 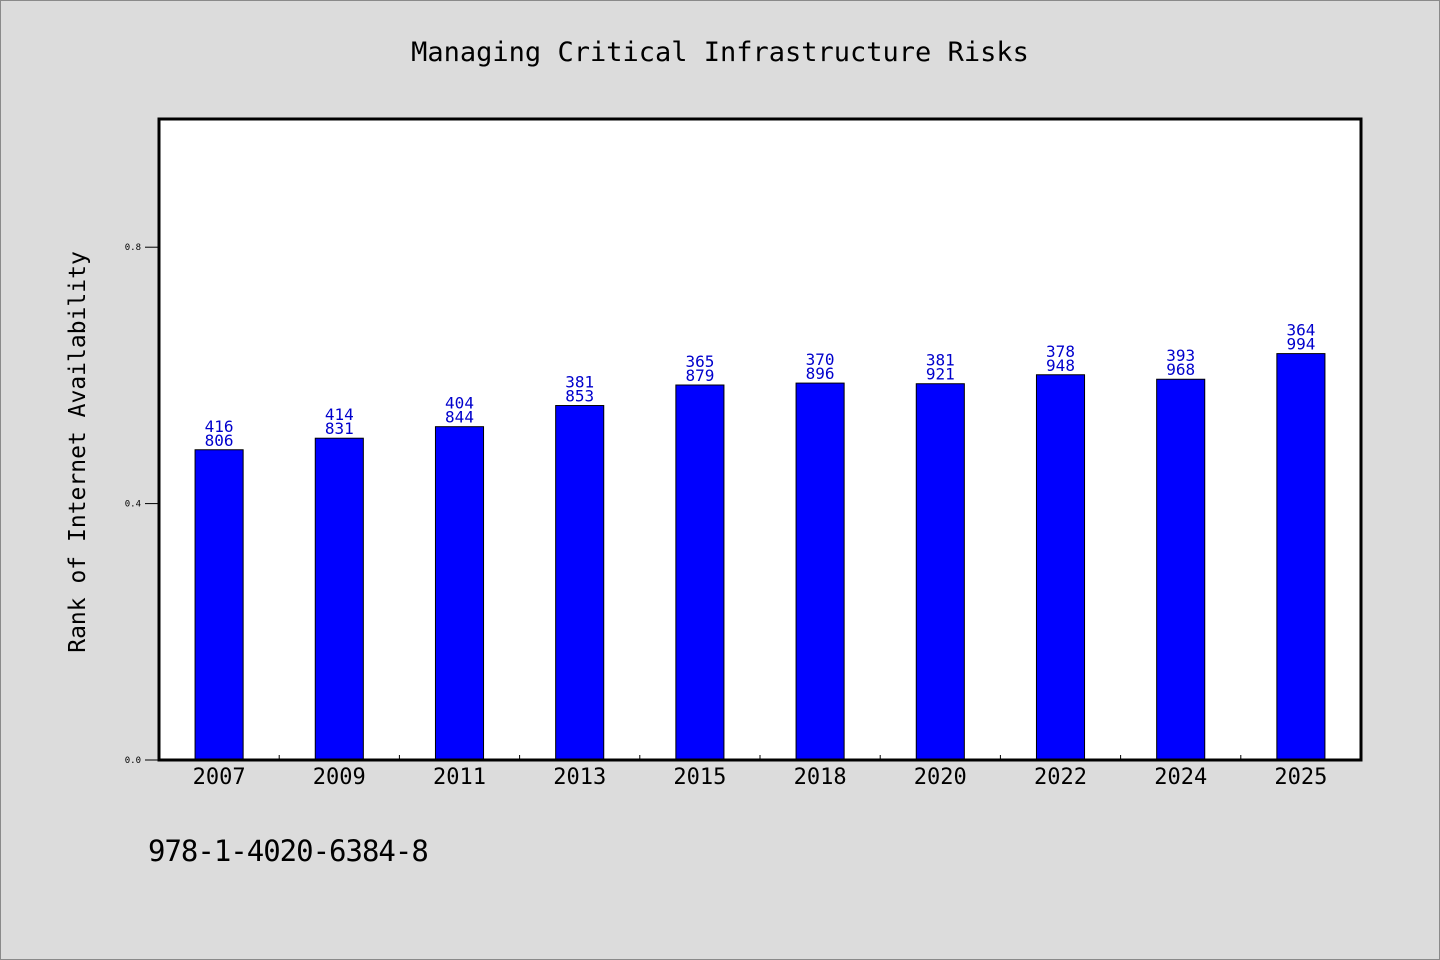 I want to click on bar-data-label: 393, so click(x=1180, y=355).